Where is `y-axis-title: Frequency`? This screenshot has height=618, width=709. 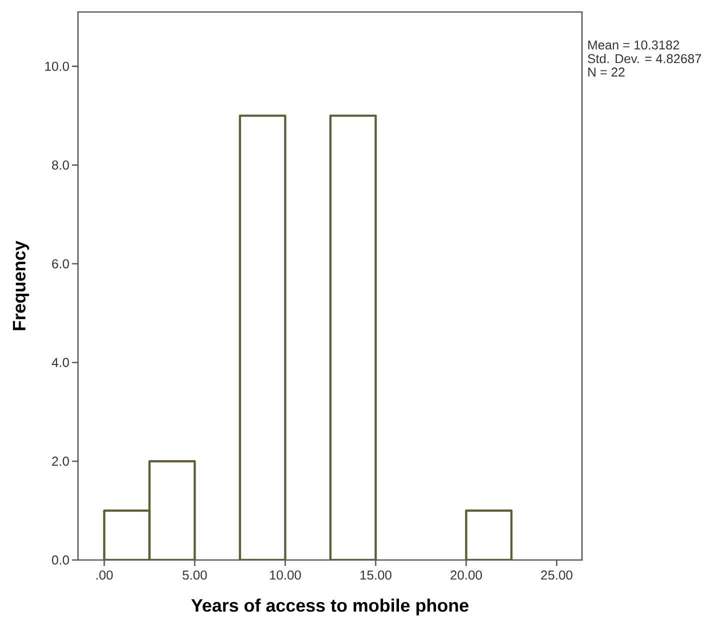 y-axis-title: Frequency is located at coordinates (21, 285).